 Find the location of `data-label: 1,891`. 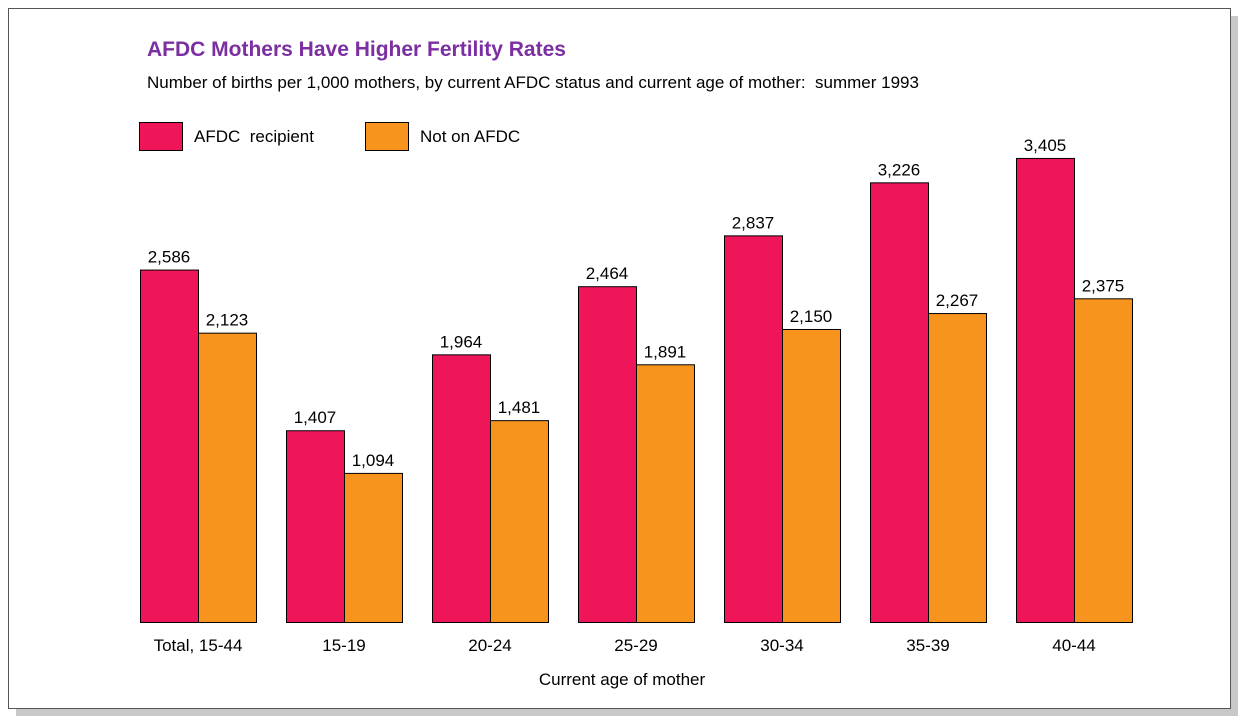

data-label: 1,891 is located at coordinates (665, 351).